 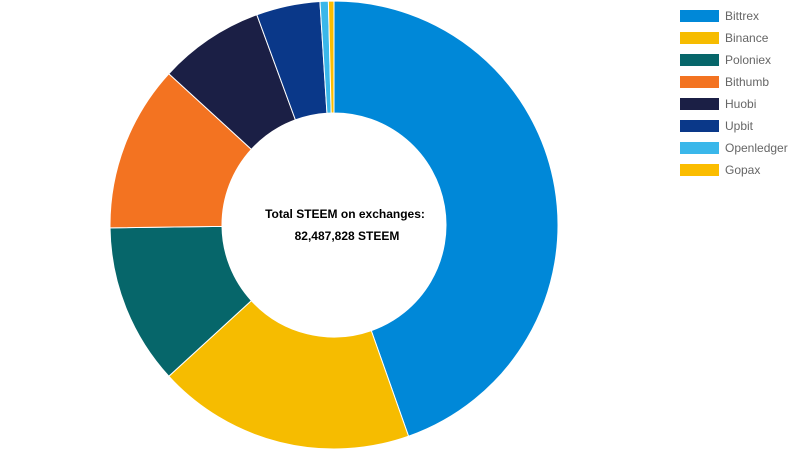 I want to click on legend-swatch-poloniex, so click(x=699, y=60).